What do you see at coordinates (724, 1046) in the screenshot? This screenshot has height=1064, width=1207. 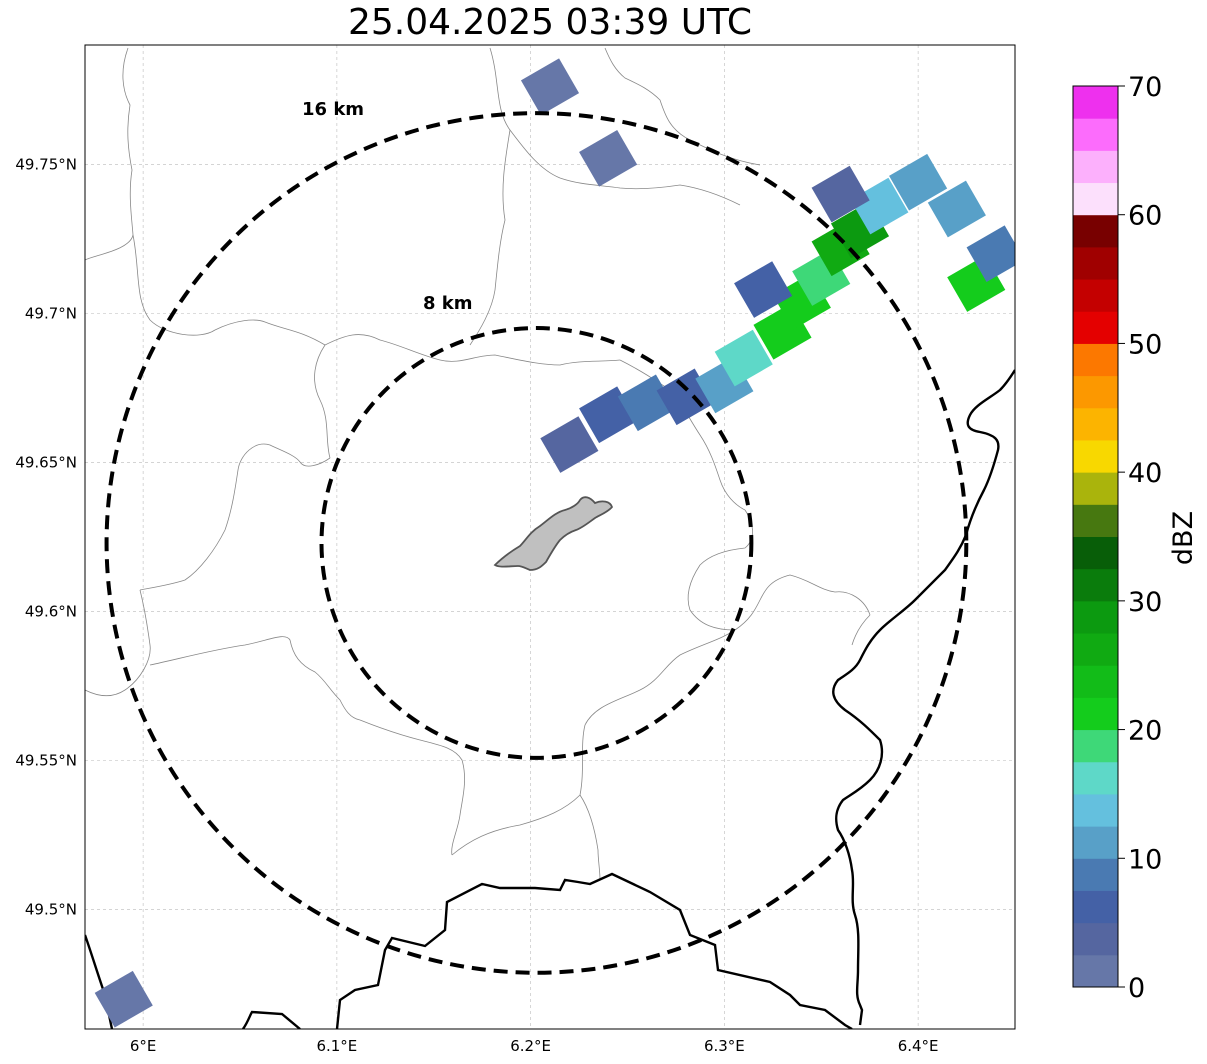 I see `lon-tick-label: 6.3°E` at bounding box center [724, 1046].